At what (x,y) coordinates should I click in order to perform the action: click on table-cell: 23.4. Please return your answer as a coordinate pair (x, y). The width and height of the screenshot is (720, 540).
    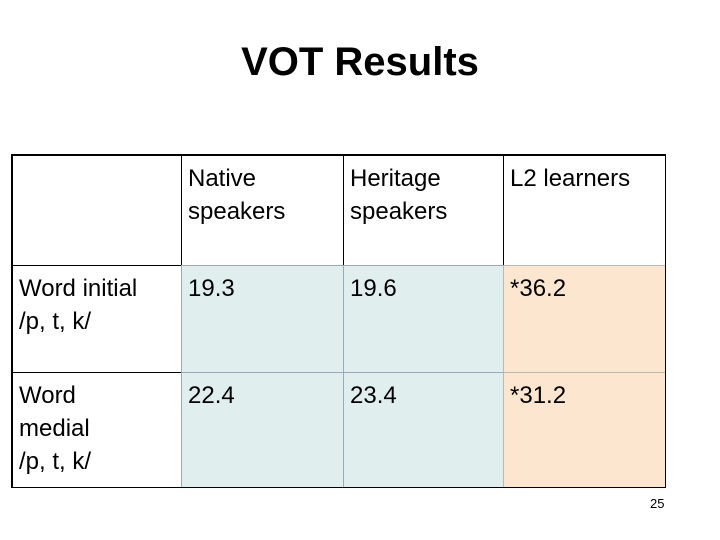
    Looking at the image, I should click on (423, 430).